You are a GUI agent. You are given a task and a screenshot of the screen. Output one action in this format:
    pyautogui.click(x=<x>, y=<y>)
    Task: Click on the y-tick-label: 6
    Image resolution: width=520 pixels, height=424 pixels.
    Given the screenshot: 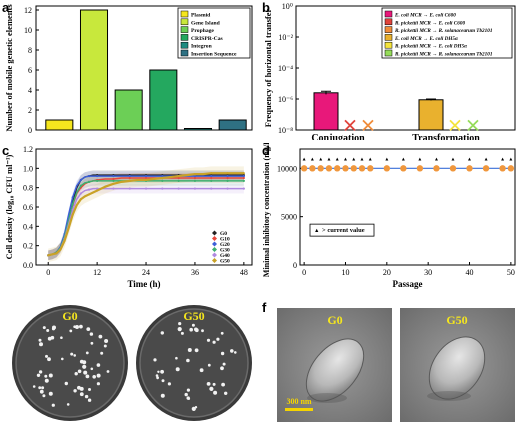 What is the action you would take?
    pyautogui.click(x=30, y=70)
    